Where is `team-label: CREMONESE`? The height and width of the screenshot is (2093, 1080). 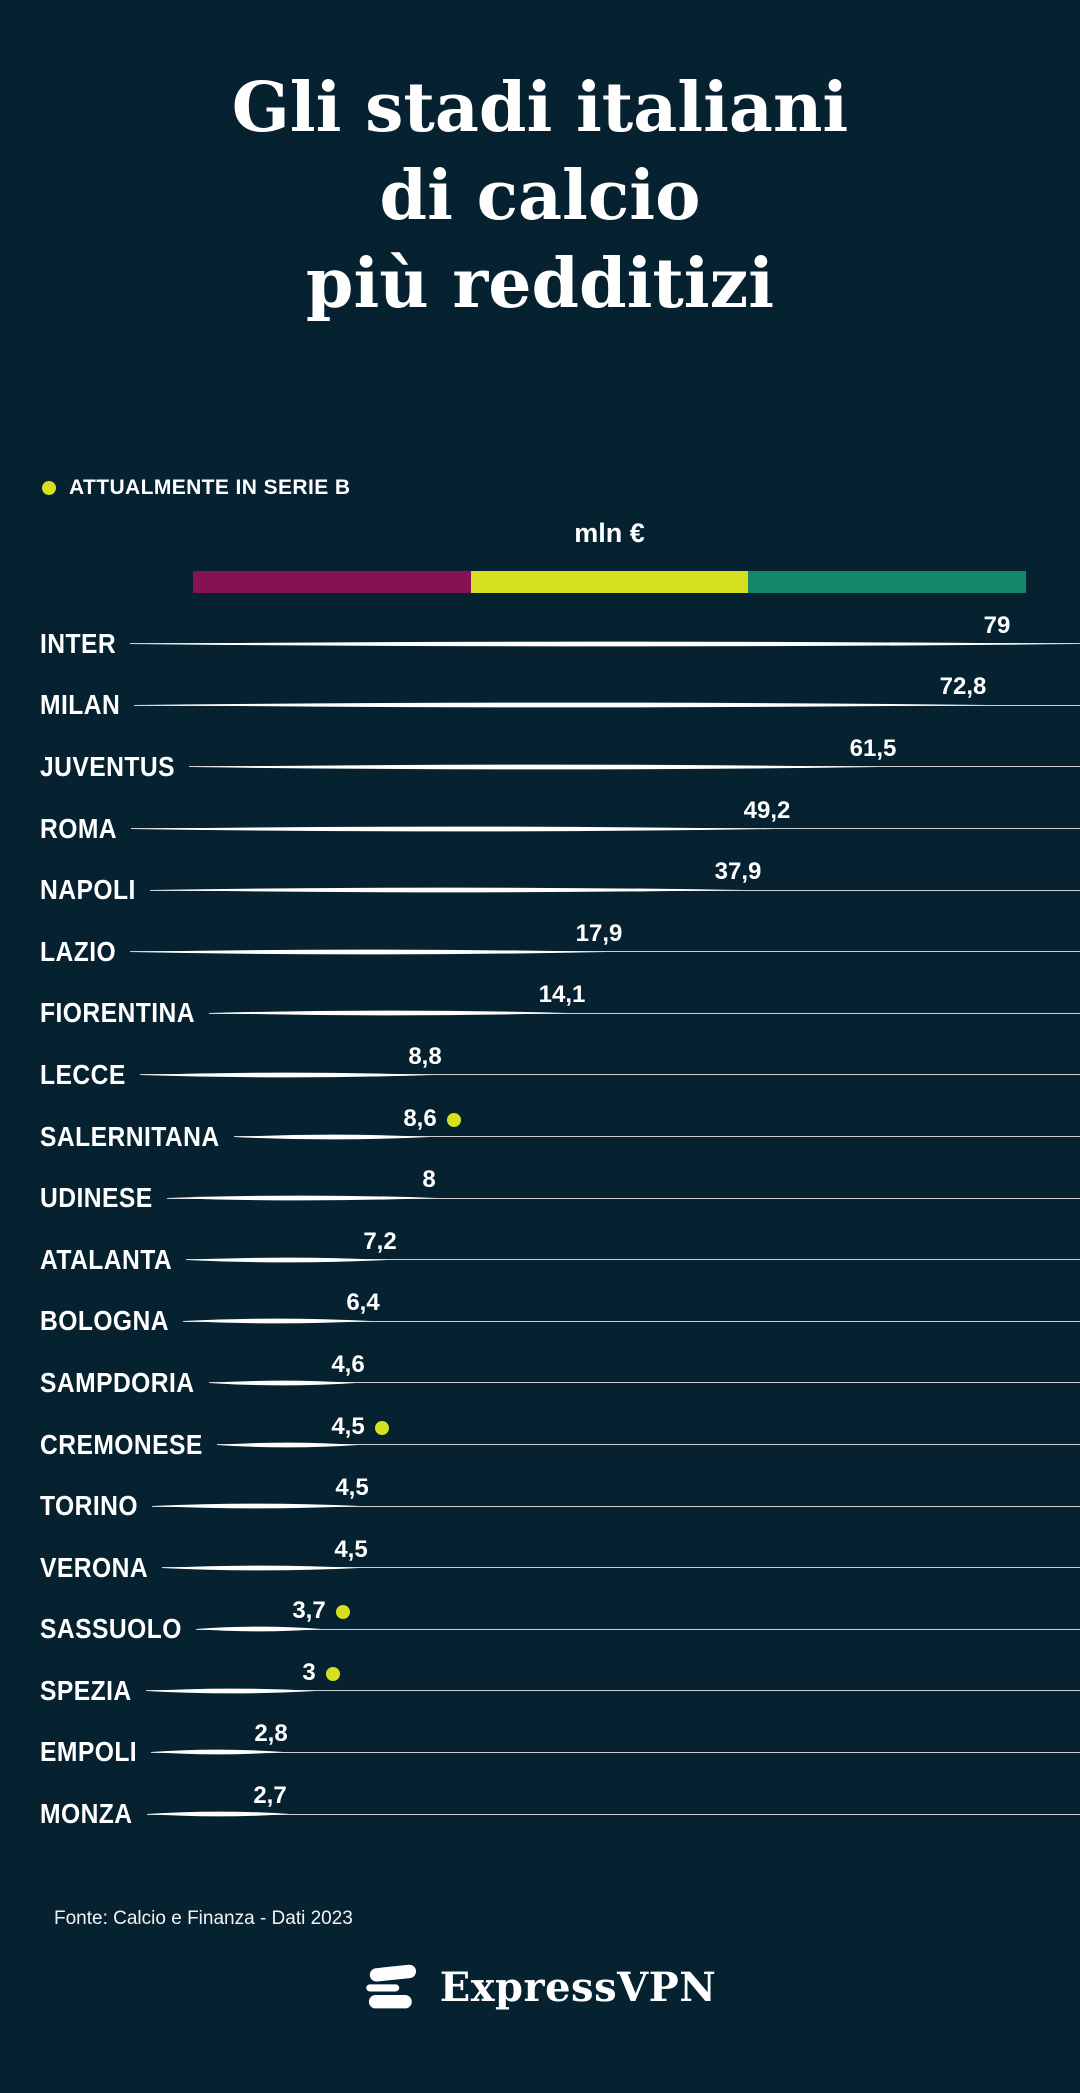
team-label: CREMONESE is located at coordinates (121, 1444).